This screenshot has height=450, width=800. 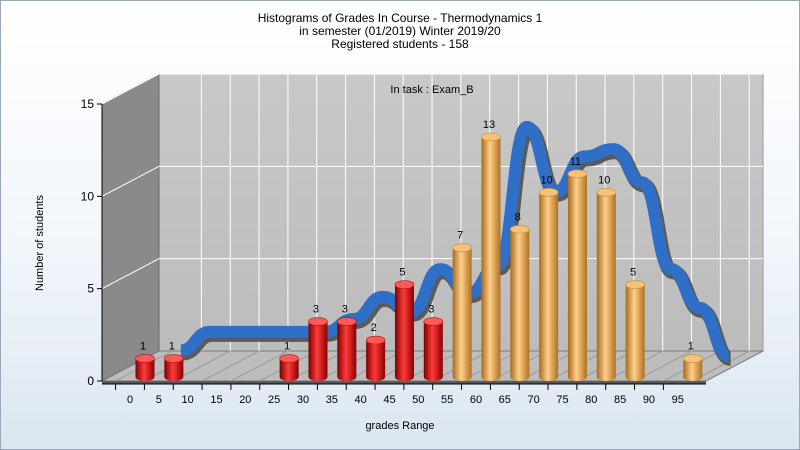 I want to click on x-tick-label-40: 40, so click(x=361, y=400).